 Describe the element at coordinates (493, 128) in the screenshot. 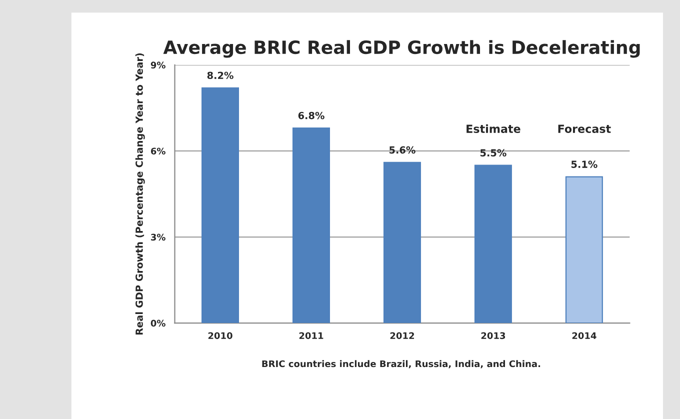

I see `annotation: Estimate` at that location.